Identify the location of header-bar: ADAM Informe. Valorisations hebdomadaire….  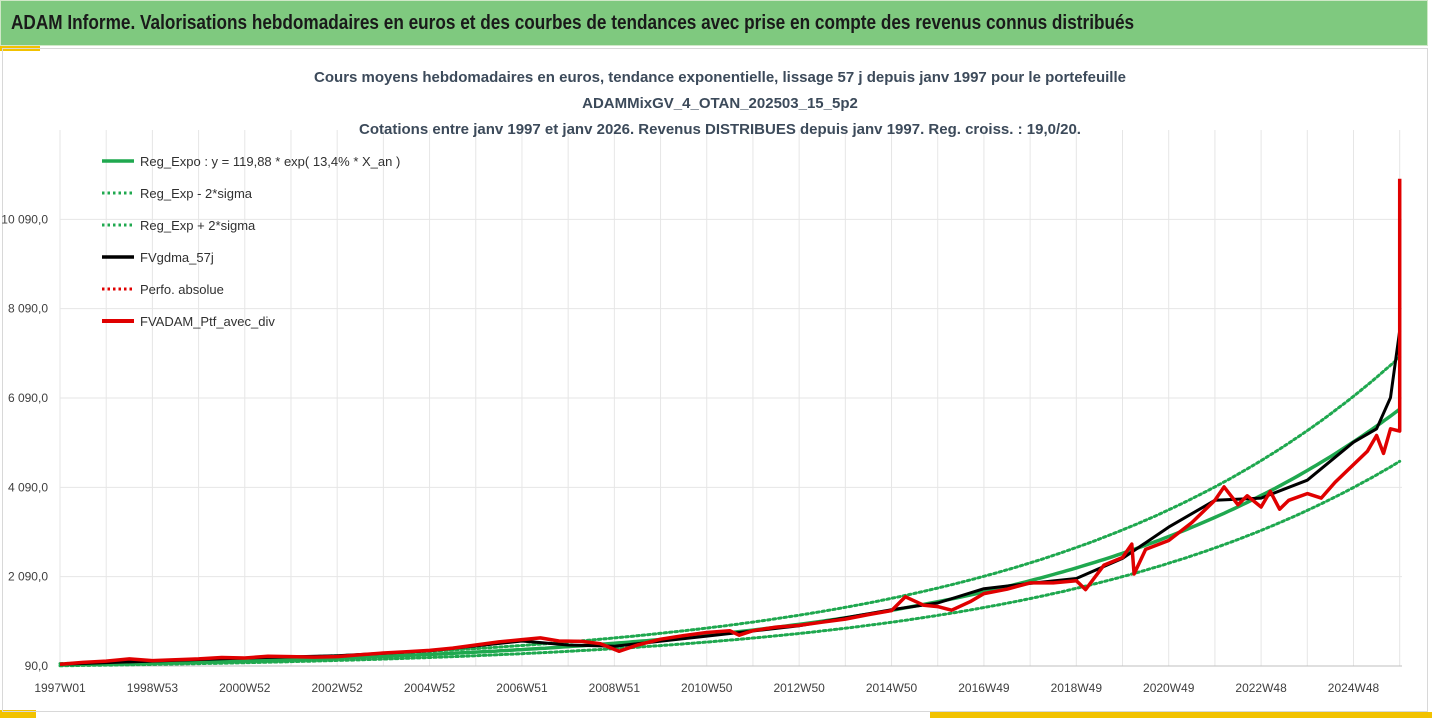
(714, 23).